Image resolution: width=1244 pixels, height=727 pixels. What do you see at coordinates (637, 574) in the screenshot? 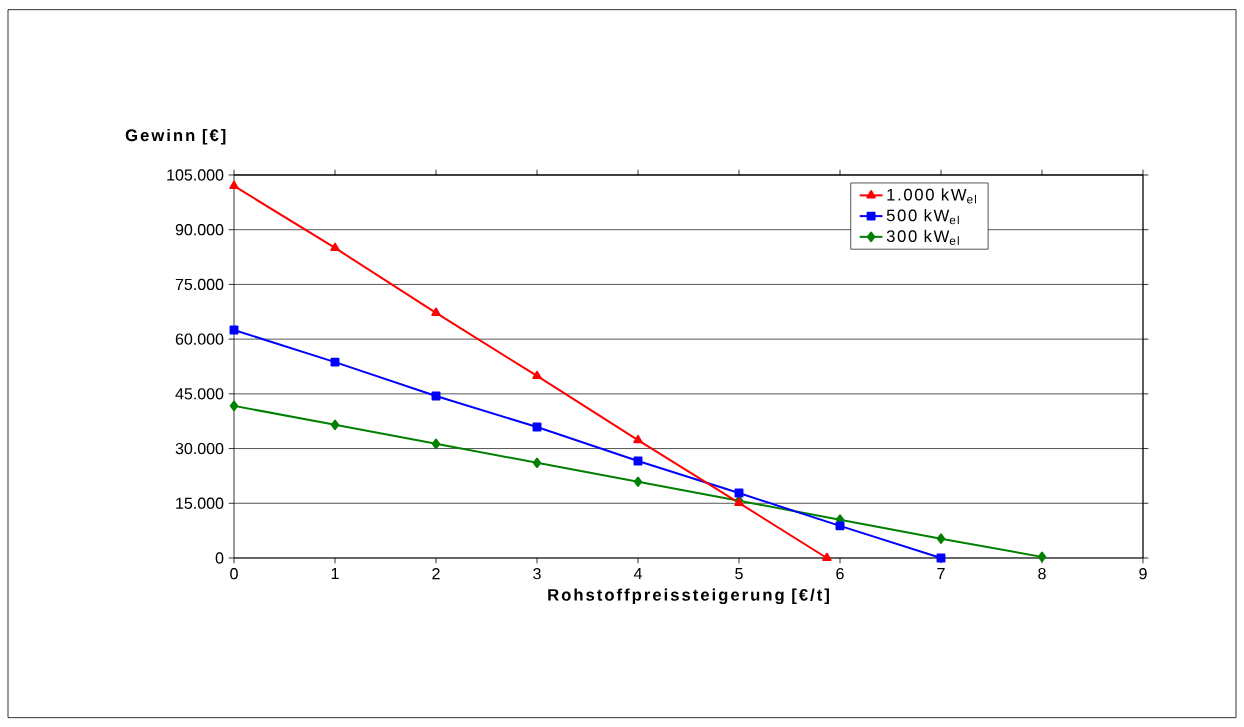
I see `x-tick-label: 4` at bounding box center [637, 574].